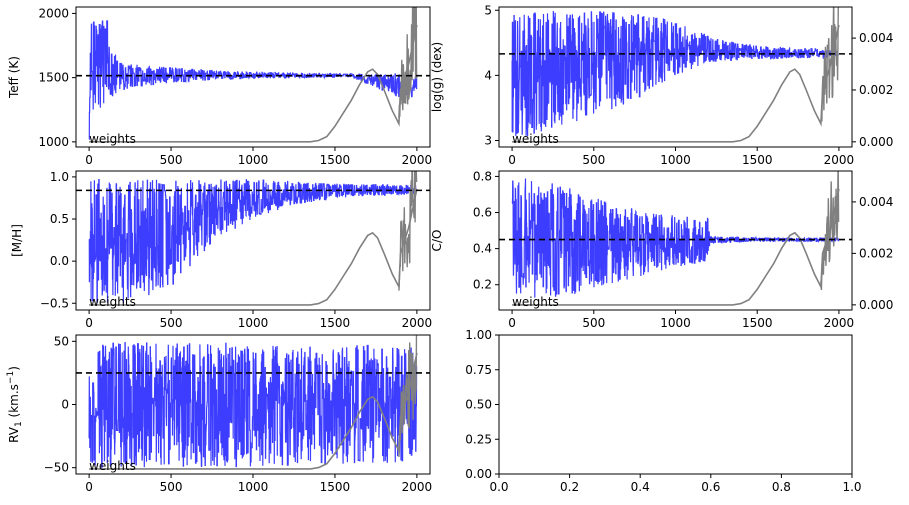  I want to click on y-tick-label: 0.0, so click(59, 261).